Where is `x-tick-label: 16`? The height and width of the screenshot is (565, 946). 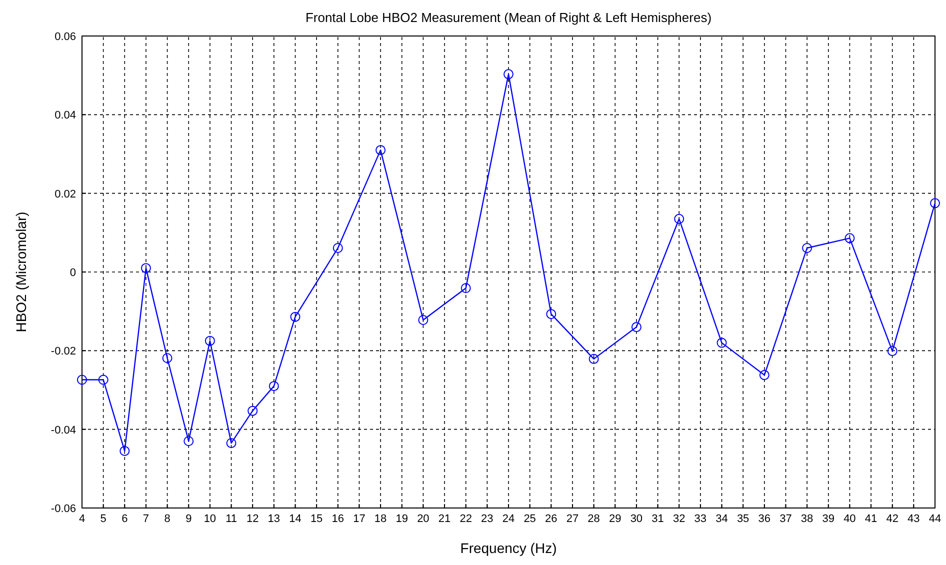
x-tick-label: 16 is located at coordinates (338, 519).